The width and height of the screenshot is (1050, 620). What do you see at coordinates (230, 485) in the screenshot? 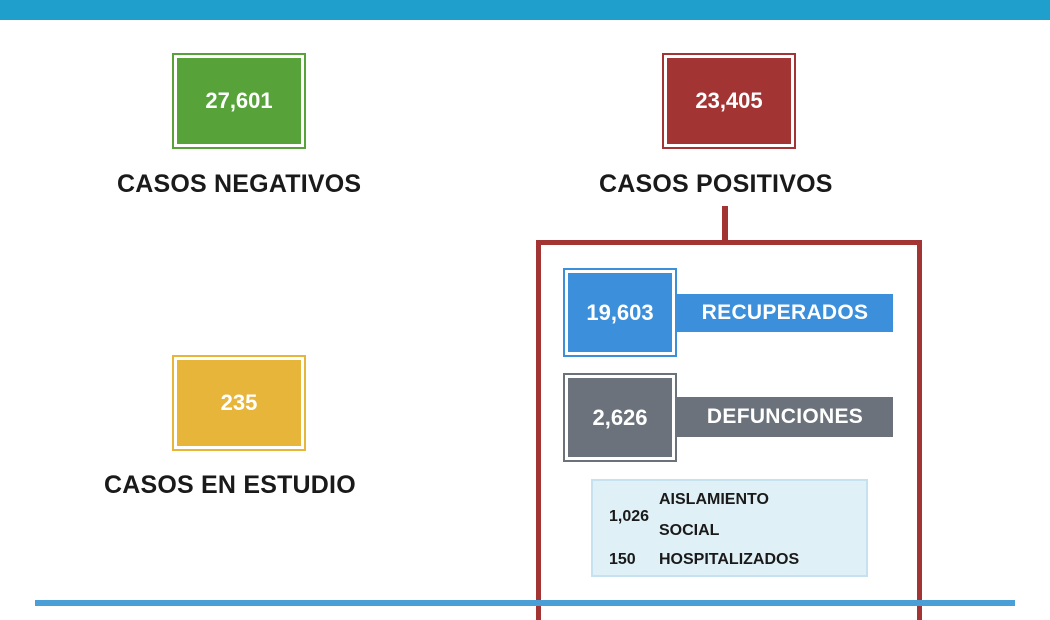
I see `en-estudio-label: CASOS EN ESTUDIO` at bounding box center [230, 485].